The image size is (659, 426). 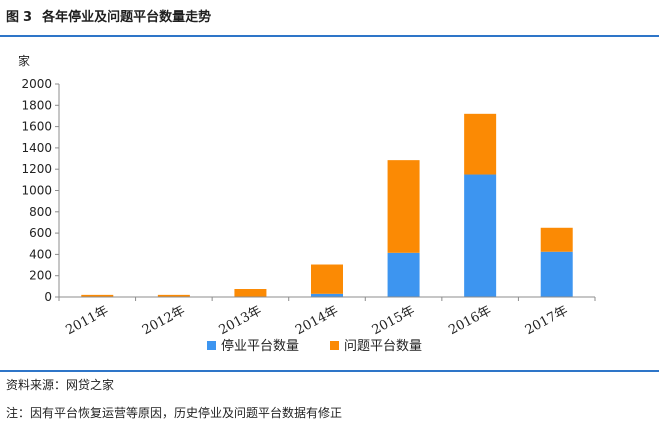 What do you see at coordinates (60, 385) in the screenshot?
I see `source-text: 资料来源：网贷之家` at bounding box center [60, 385].